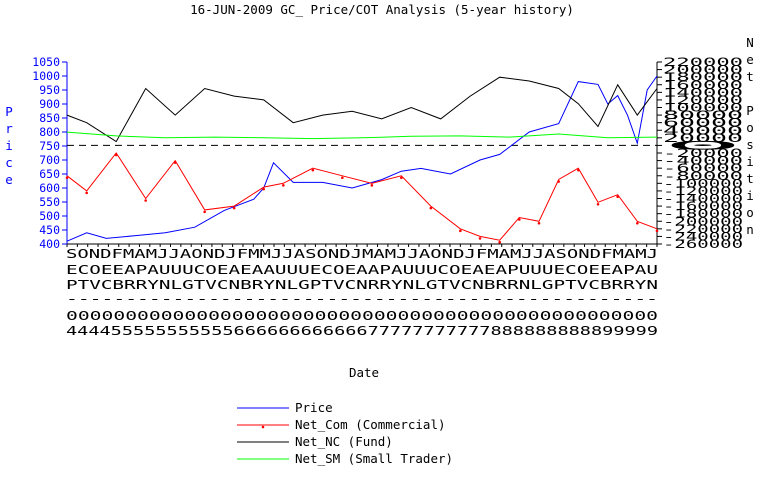  What do you see at coordinates (750, 144) in the screenshot?
I see `right-axis-label-letter: s` at bounding box center [750, 144].